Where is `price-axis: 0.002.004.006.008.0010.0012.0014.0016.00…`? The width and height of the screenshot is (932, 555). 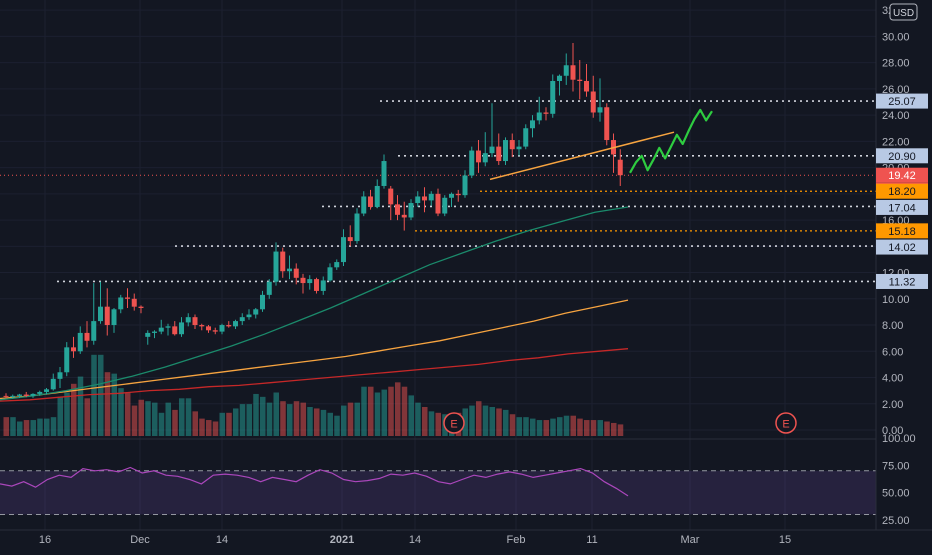 price-axis: 0.002.004.006.008.0010.0012.0014.0016.00… is located at coordinates (903, 275).